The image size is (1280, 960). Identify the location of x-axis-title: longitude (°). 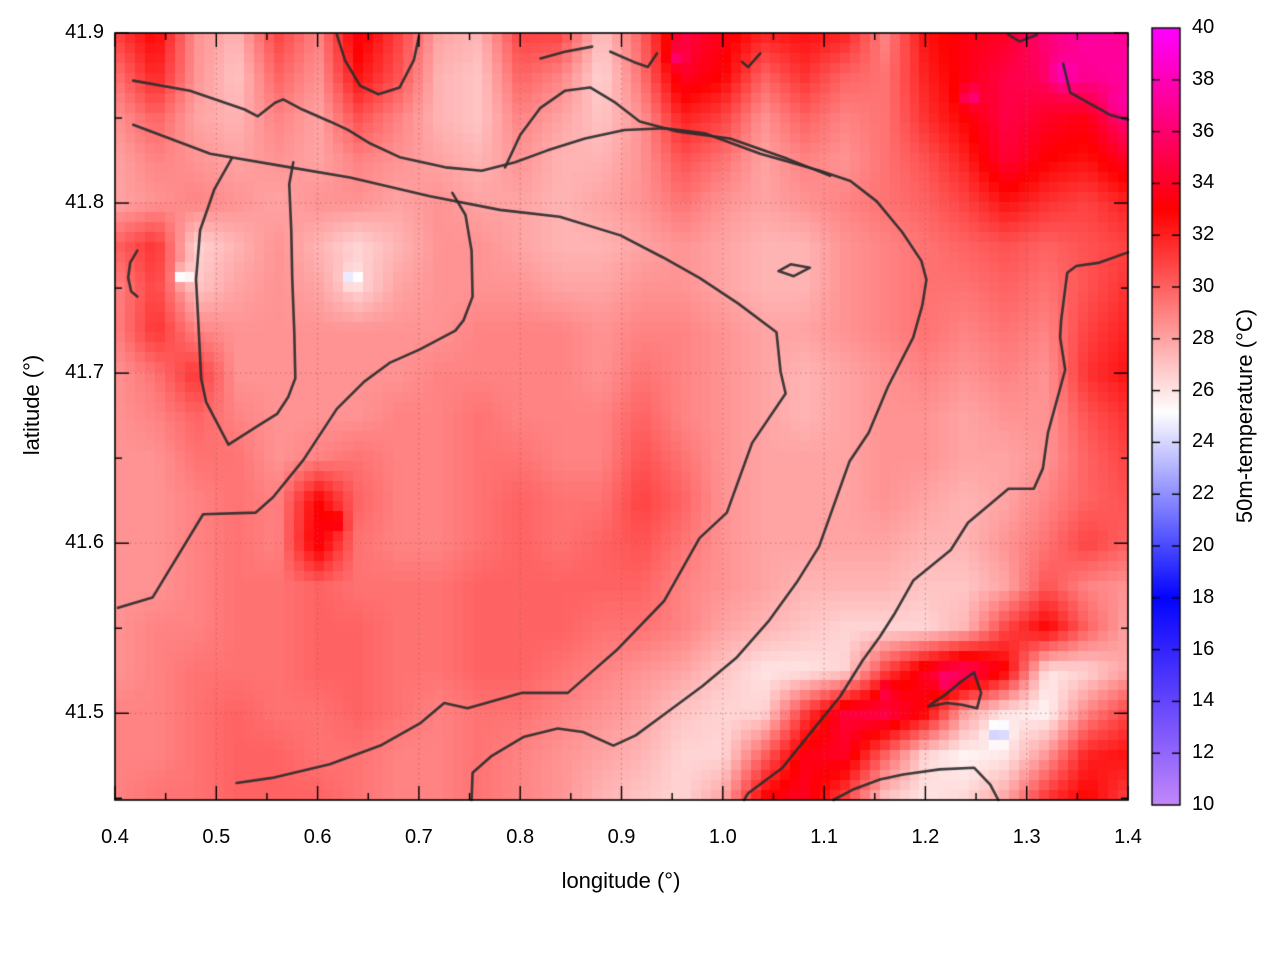
(621, 880).